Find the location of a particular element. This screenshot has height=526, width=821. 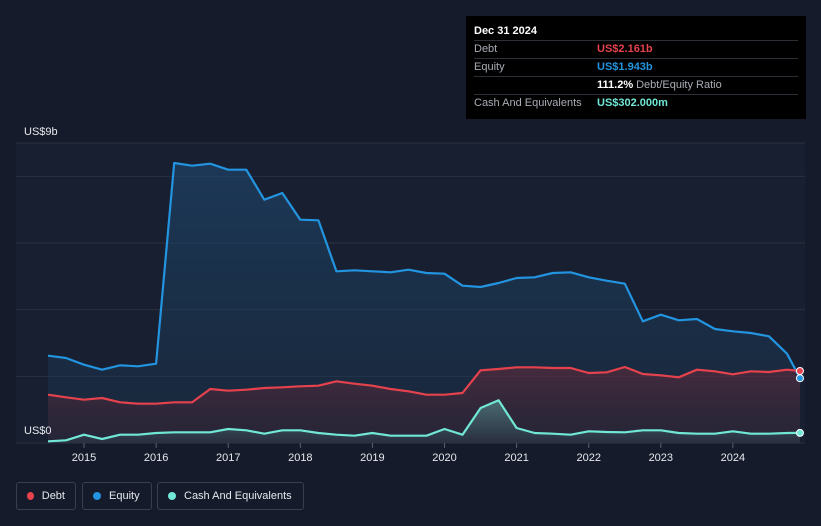

tooltip-row-cash: Cash And Equivalents US$302.000m is located at coordinates (636, 103).